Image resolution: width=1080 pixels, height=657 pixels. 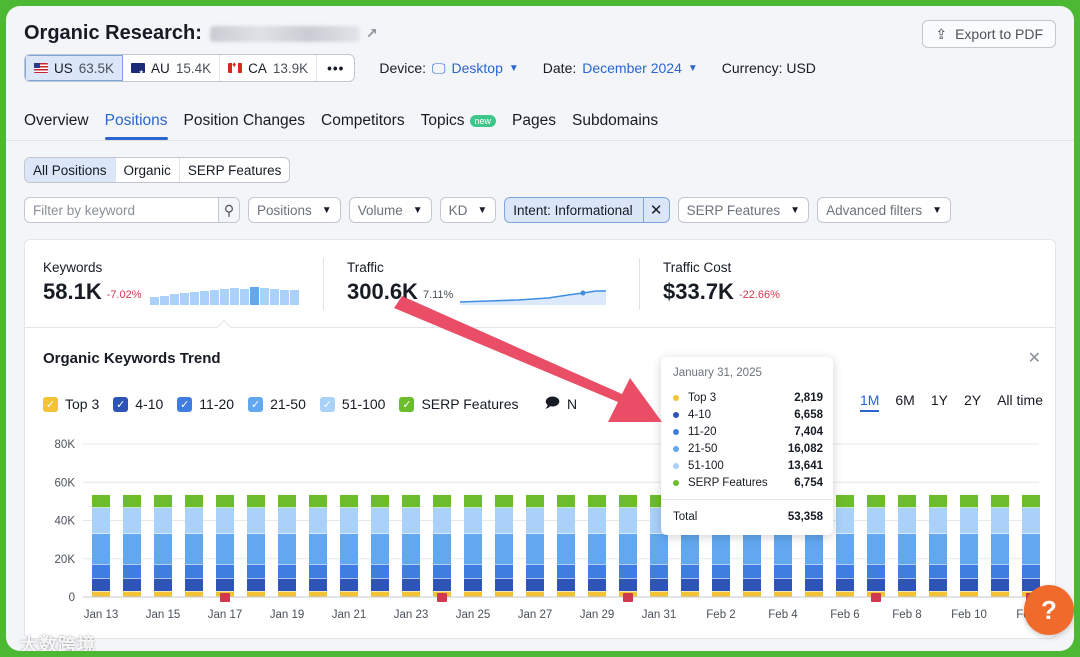 I want to click on legend-top3: ✓ Top 3, so click(x=71, y=404).